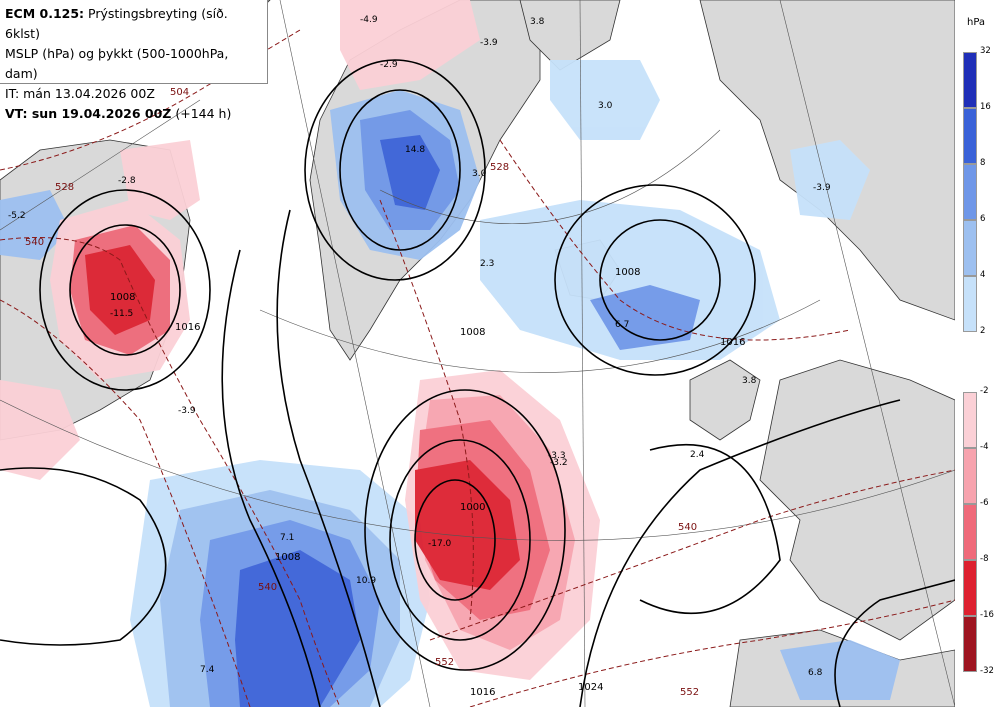  I want to click on legend-positive-tick: 6, so click(983, 219).